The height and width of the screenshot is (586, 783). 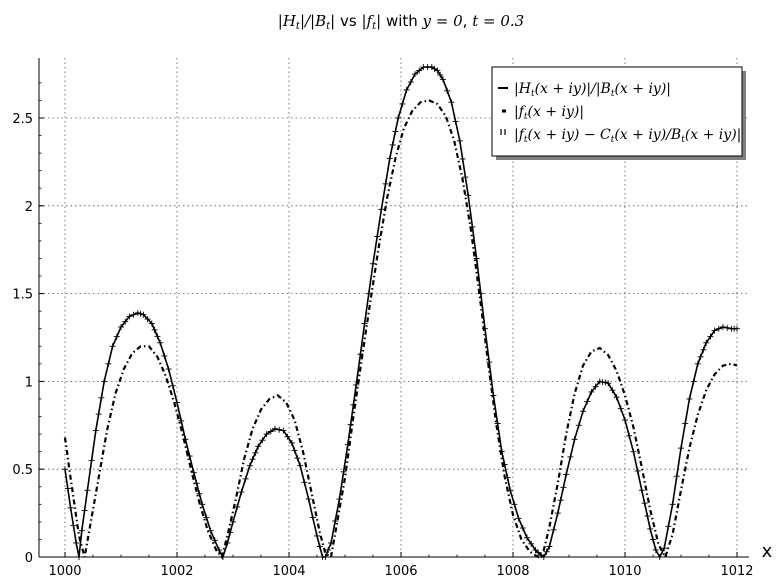 What do you see at coordinates (443, 21) in the screenshot?
I see `title-math-6: y = 0` at bounding box center [443, 21].